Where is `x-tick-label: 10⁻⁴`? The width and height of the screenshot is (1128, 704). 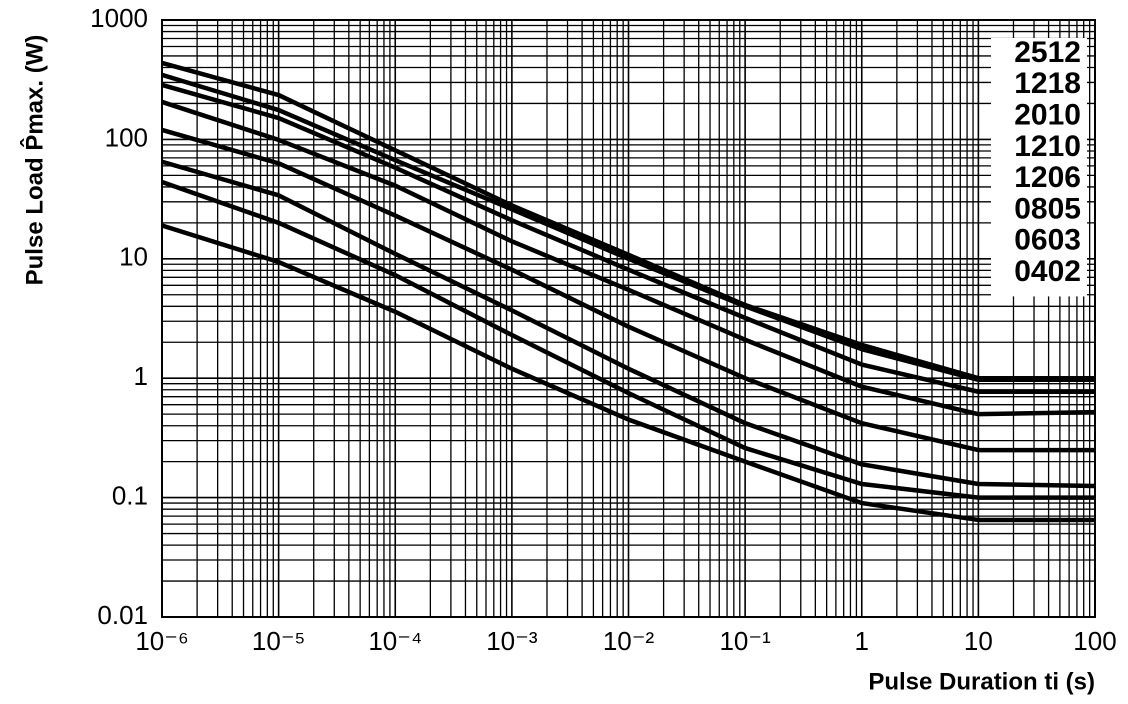
x-tick-label: 10⁻⁴ is located at coordinates (395, 641).